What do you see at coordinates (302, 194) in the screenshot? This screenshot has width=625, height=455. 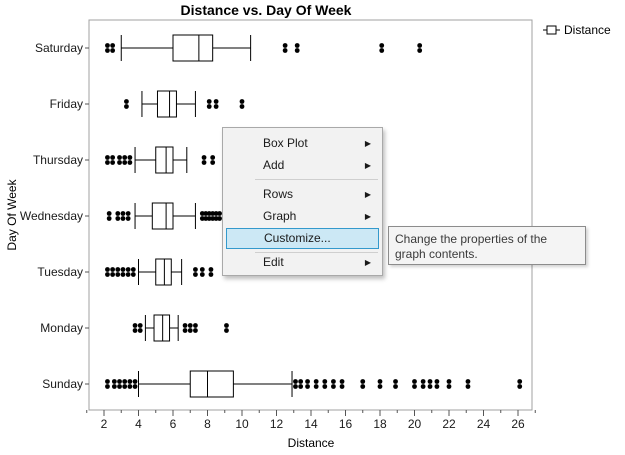 I see `menu-item-rows: Rows ▶` at bounding box center [302, 194].